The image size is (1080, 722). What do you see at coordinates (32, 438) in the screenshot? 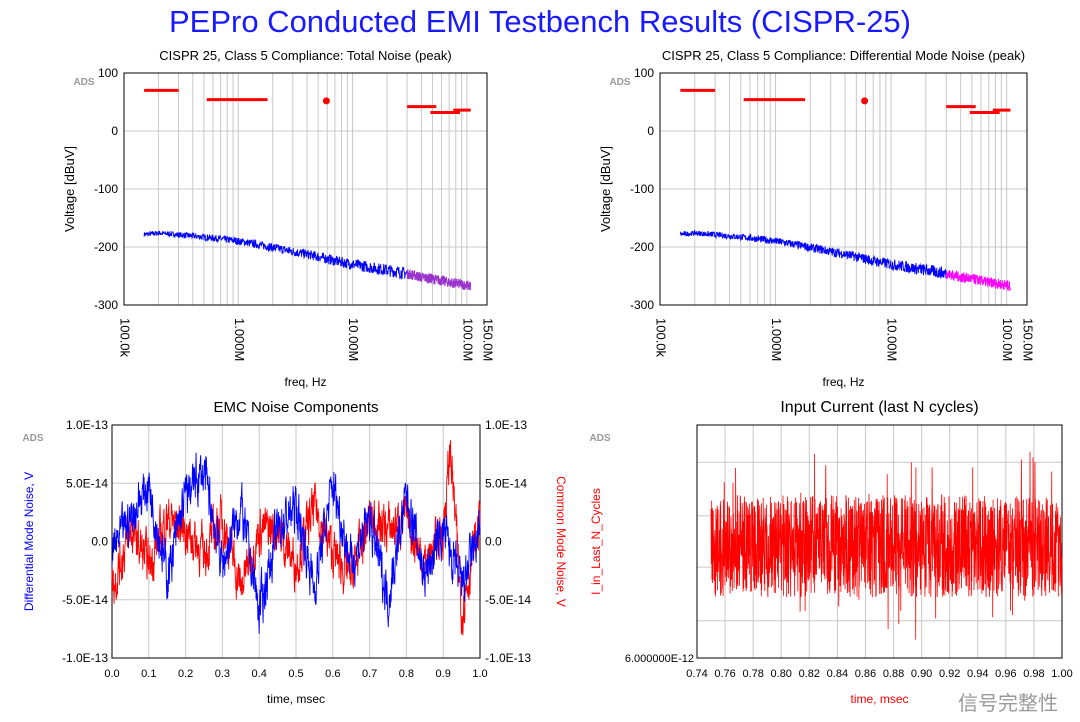
I see `emc-ads-tag: ADS` at bounding box center [32, 438].